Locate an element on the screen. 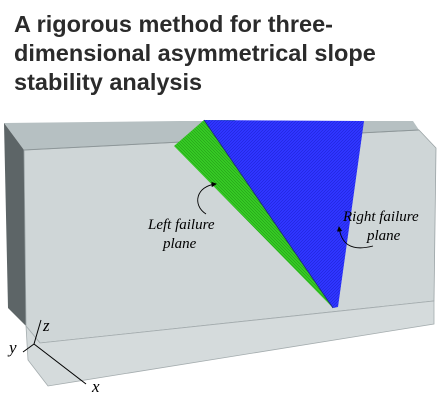 The image size is (440, 401). left-failure-label-line-2: plane is located at coordinates (179, 244).